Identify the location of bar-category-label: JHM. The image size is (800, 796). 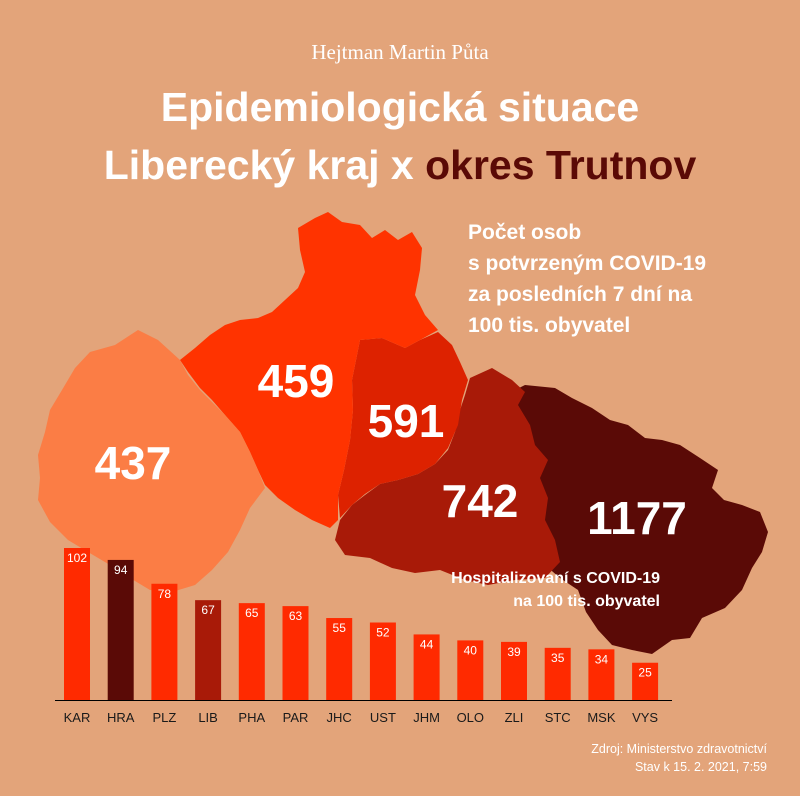
(426, 717).